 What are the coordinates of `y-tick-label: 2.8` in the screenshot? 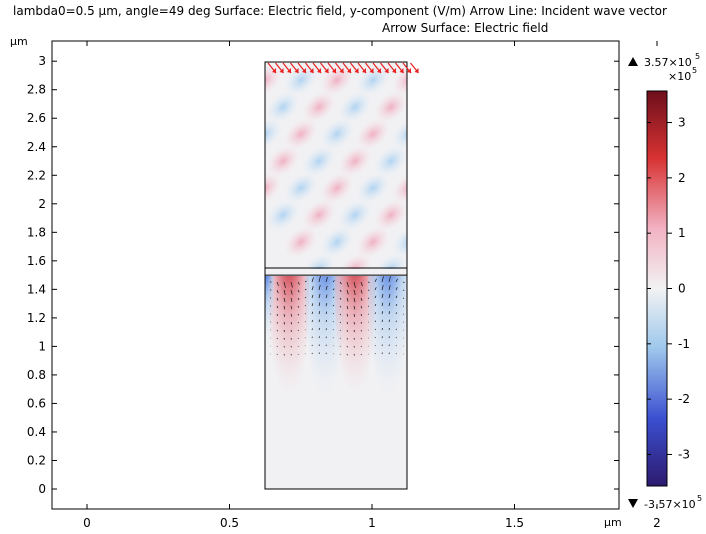 It's located at (36, 90).